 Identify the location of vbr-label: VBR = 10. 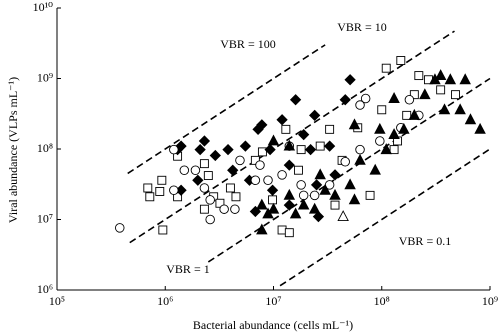
(361, 27).